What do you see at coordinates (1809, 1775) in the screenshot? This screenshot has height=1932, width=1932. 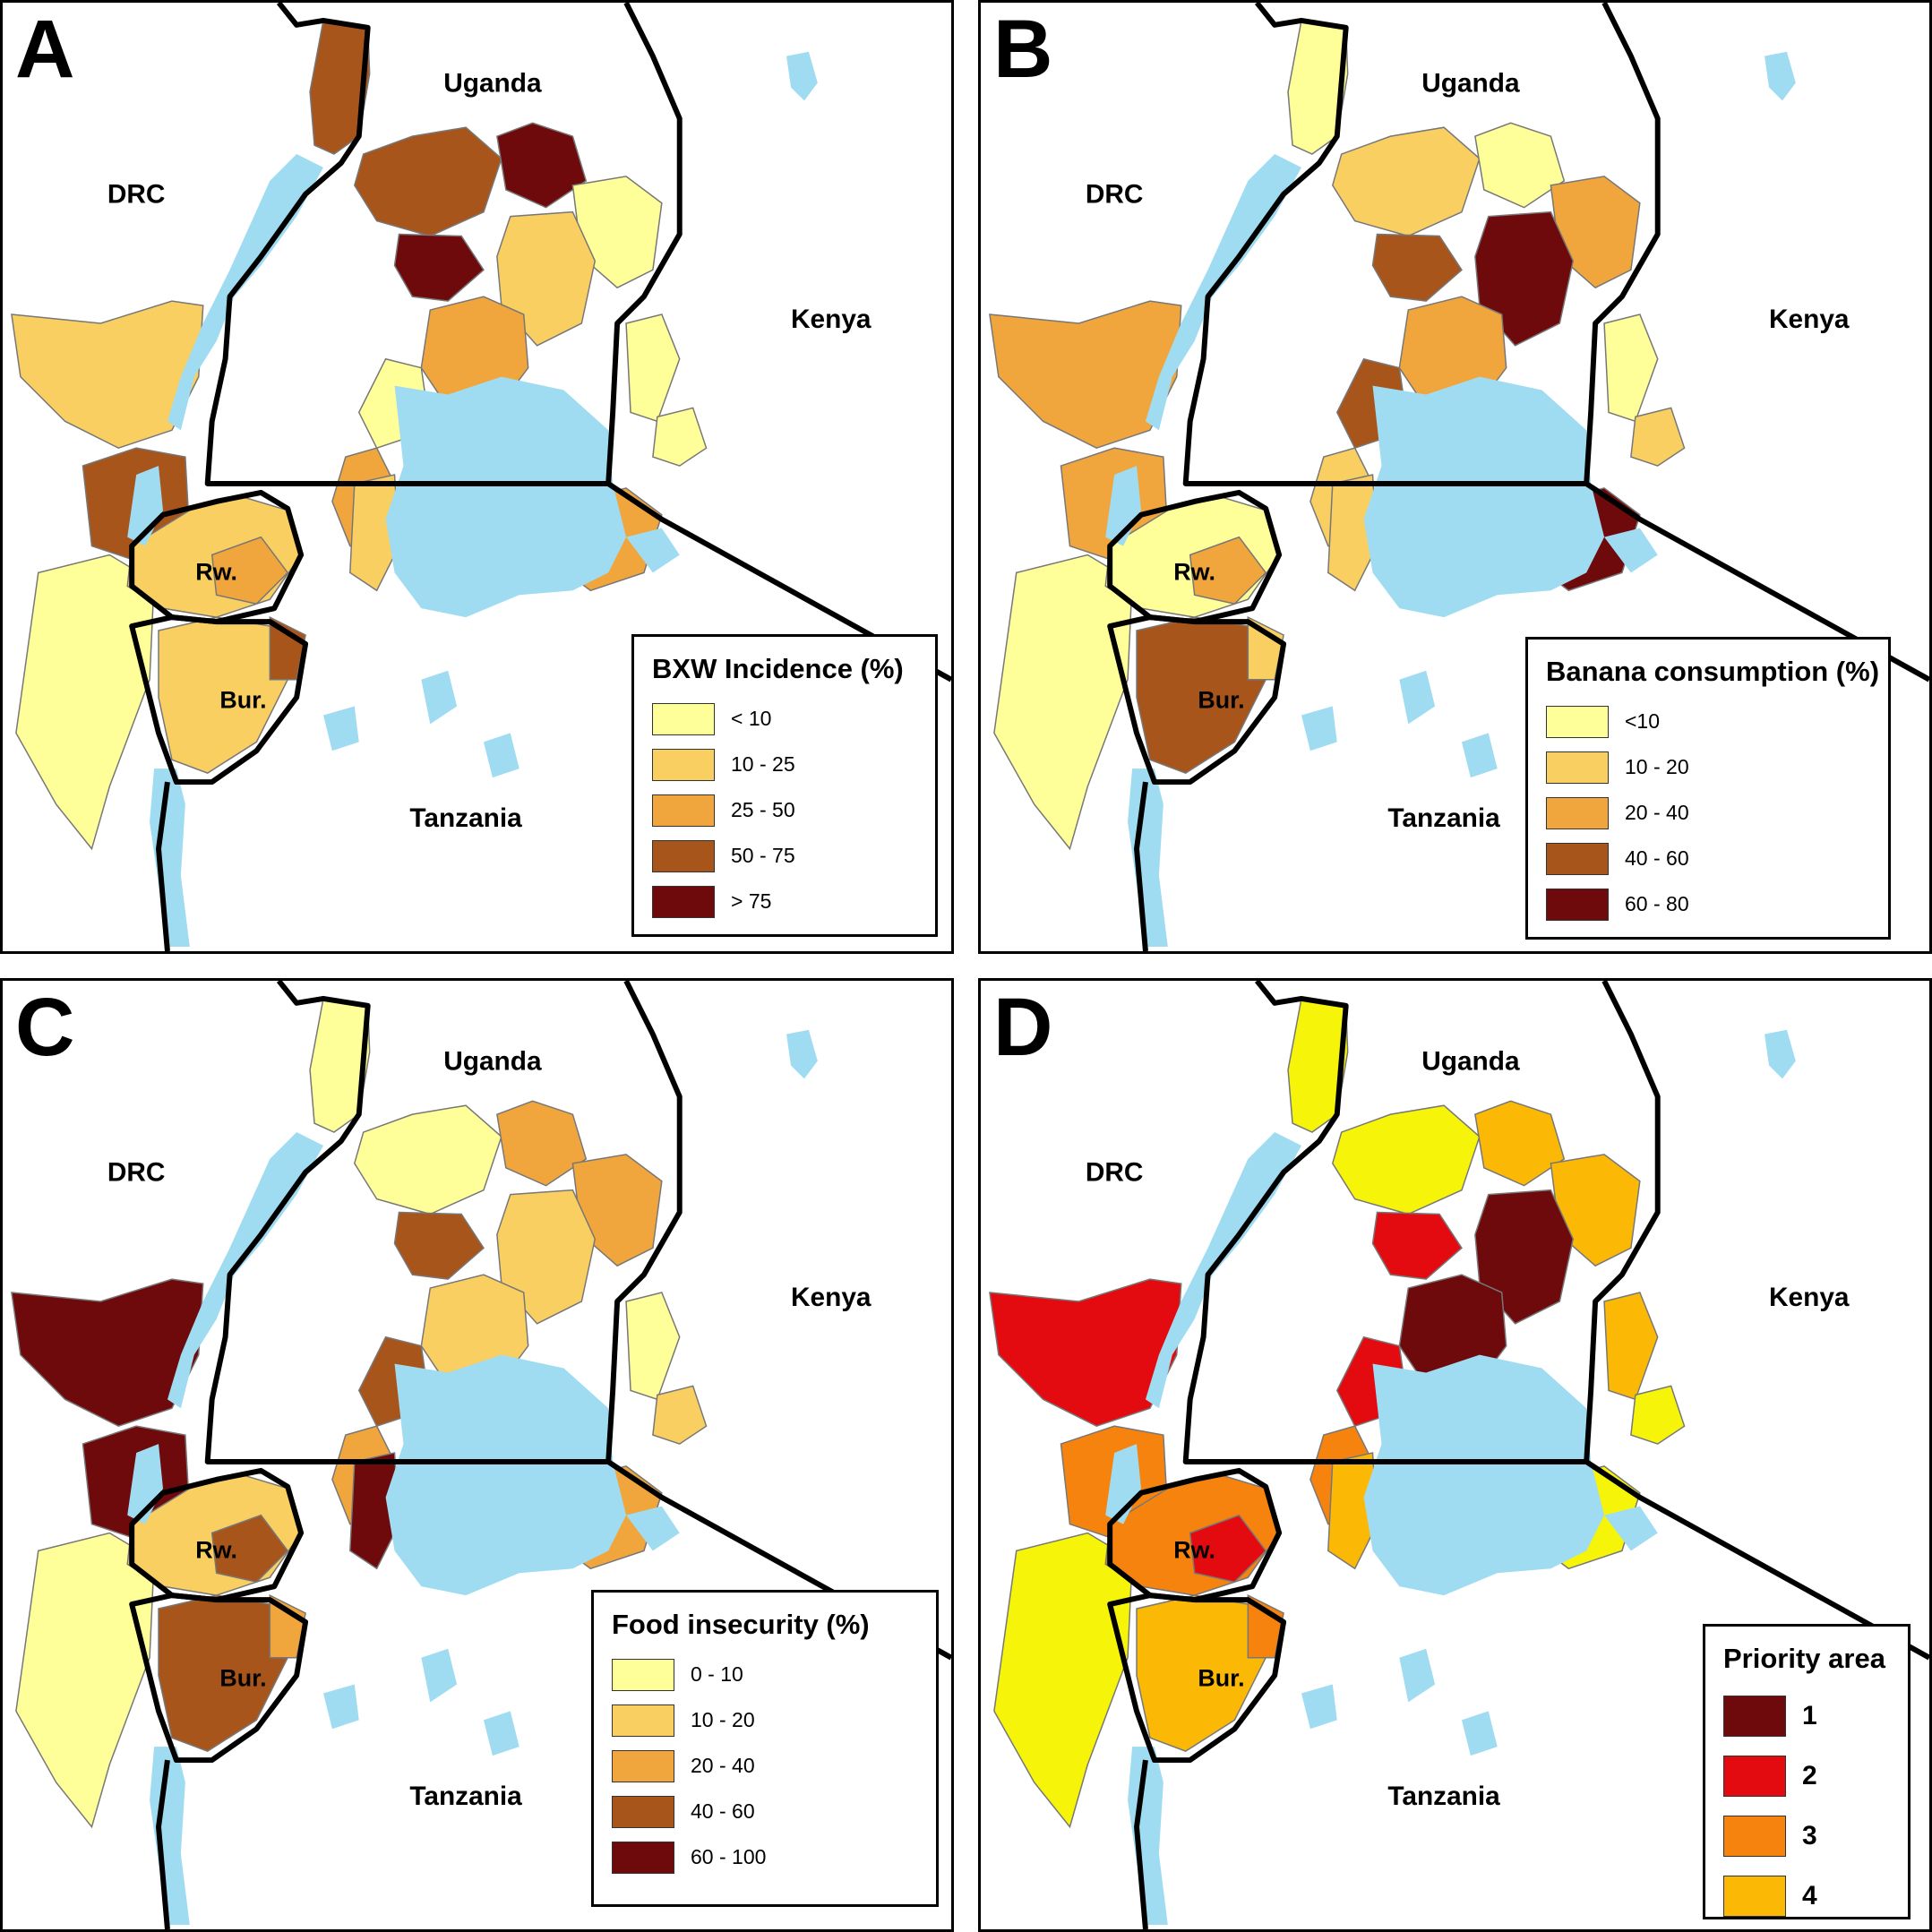 I see `legend-label: 2` at bounding box center [1809, 1775].